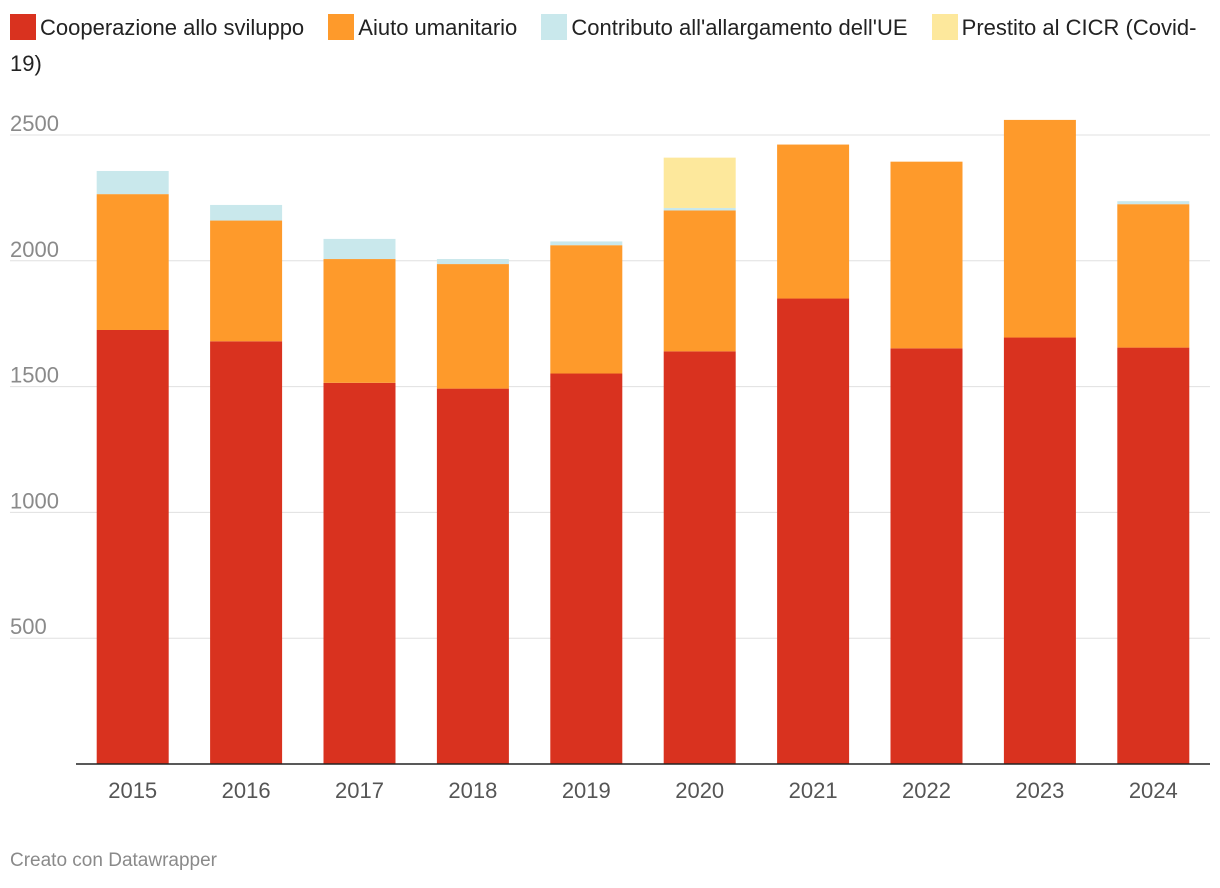 The height and width of the screenshot is (888, 1220). I want to click on legend-label-cooperazione: Cooperazione allo sviluppo, so click(172, 27).